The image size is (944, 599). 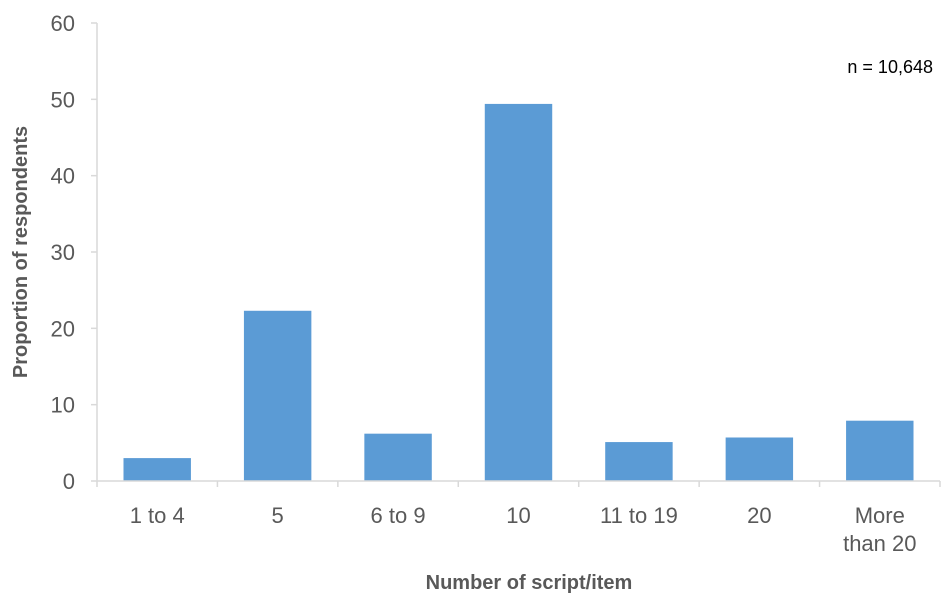 I want to click on x-tick-label: 1 to 4, so click(x=157, y=515).